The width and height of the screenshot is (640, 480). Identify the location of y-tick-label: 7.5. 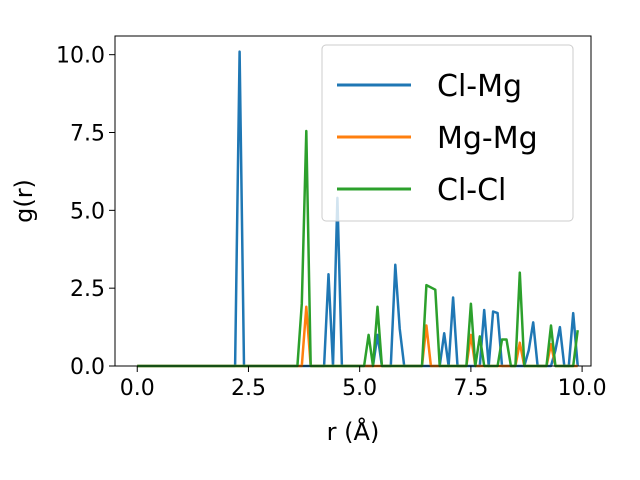
(87, 134).